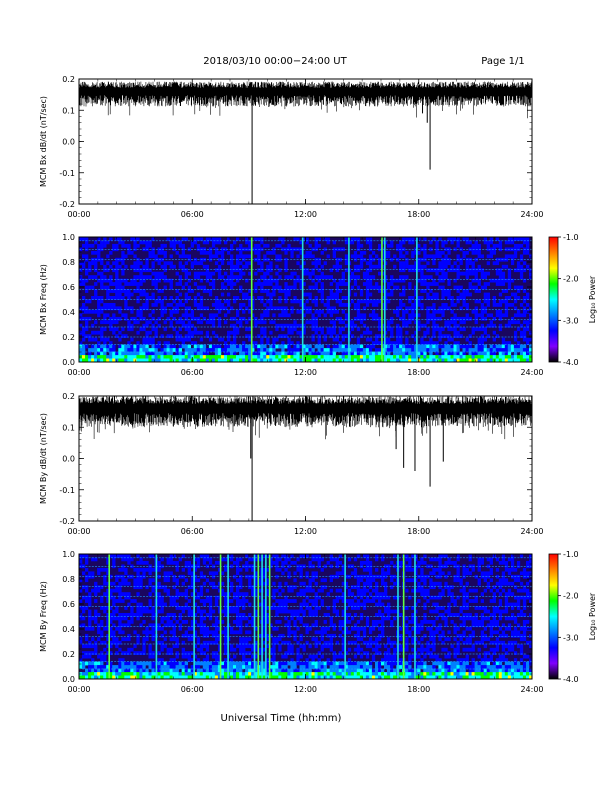  I want to click on y-axis-label: MCM Bx dB/dt (nT/sec), so click(43, 141).